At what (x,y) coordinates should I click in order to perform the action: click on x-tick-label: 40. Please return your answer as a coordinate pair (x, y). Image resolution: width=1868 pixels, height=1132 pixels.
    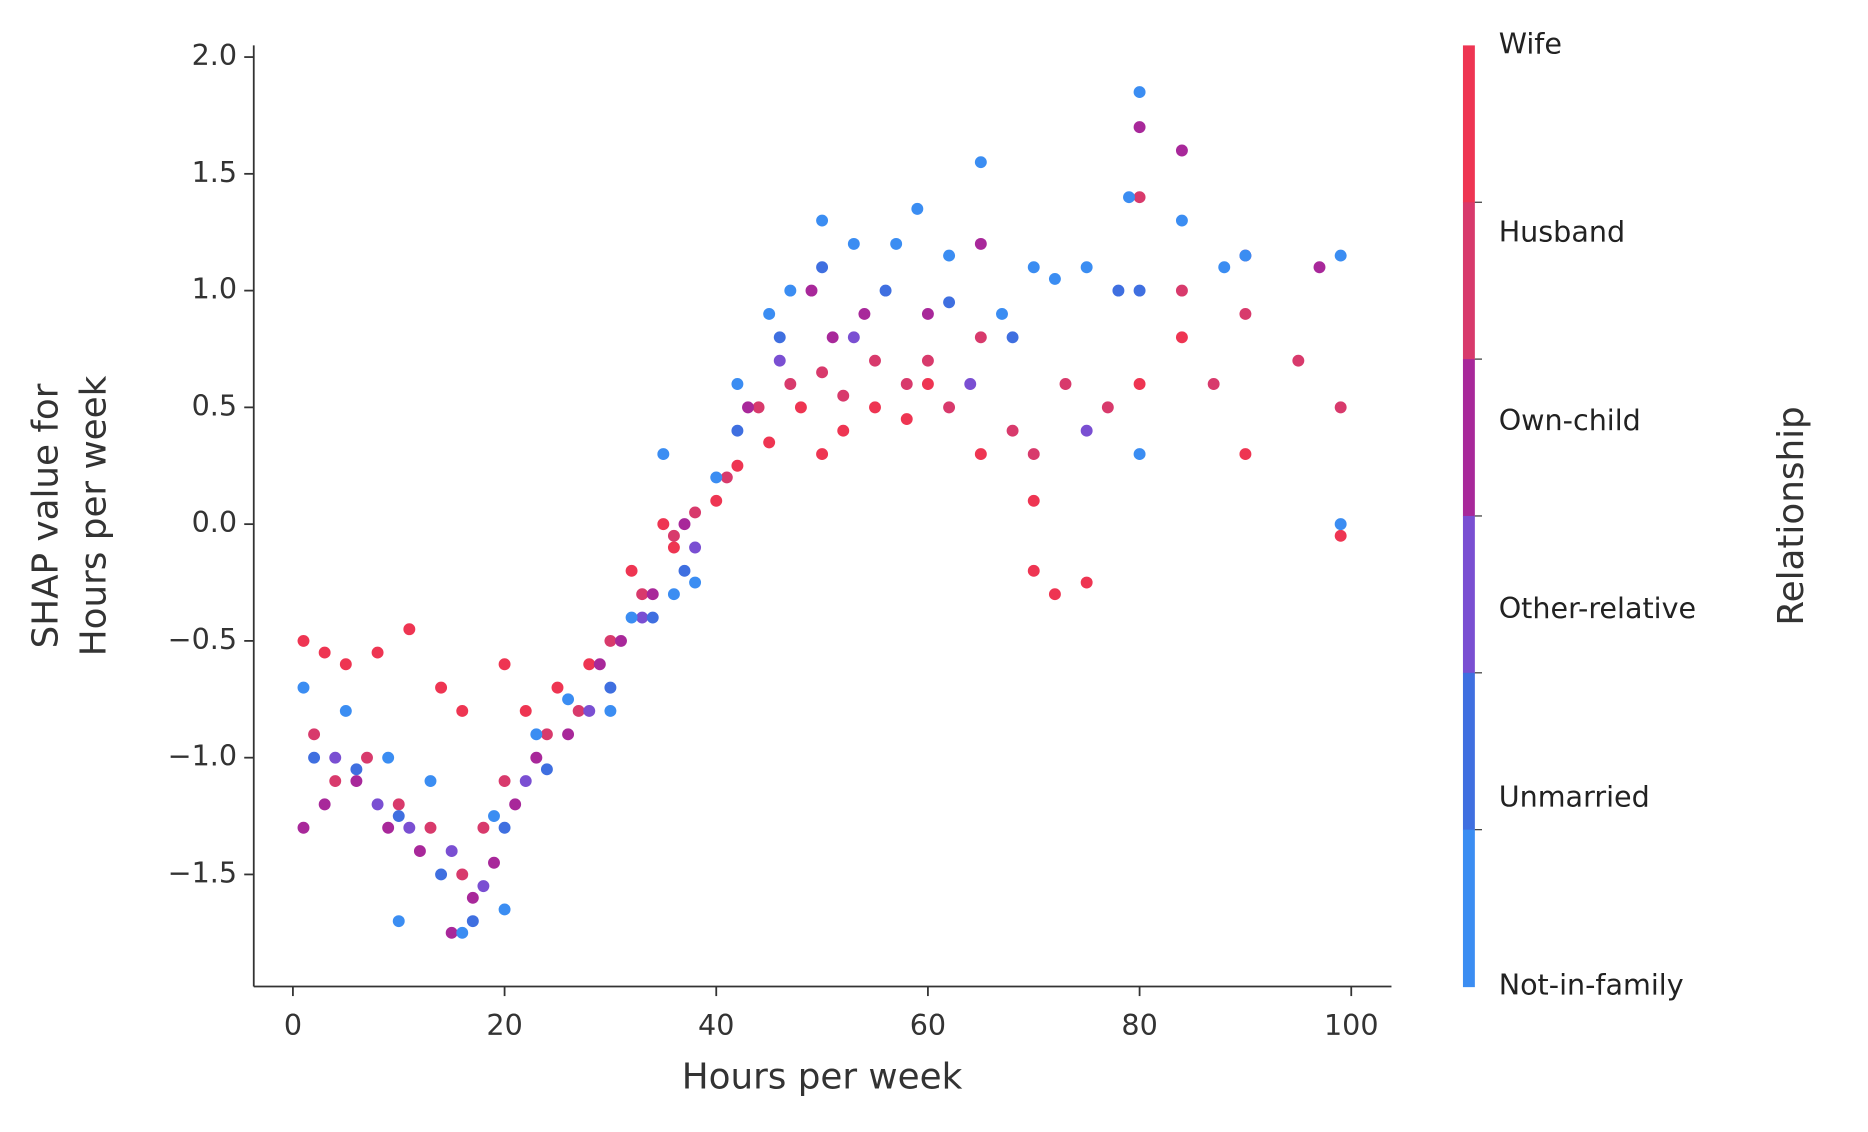
    Looking at the image, I should click on (716, 1025).